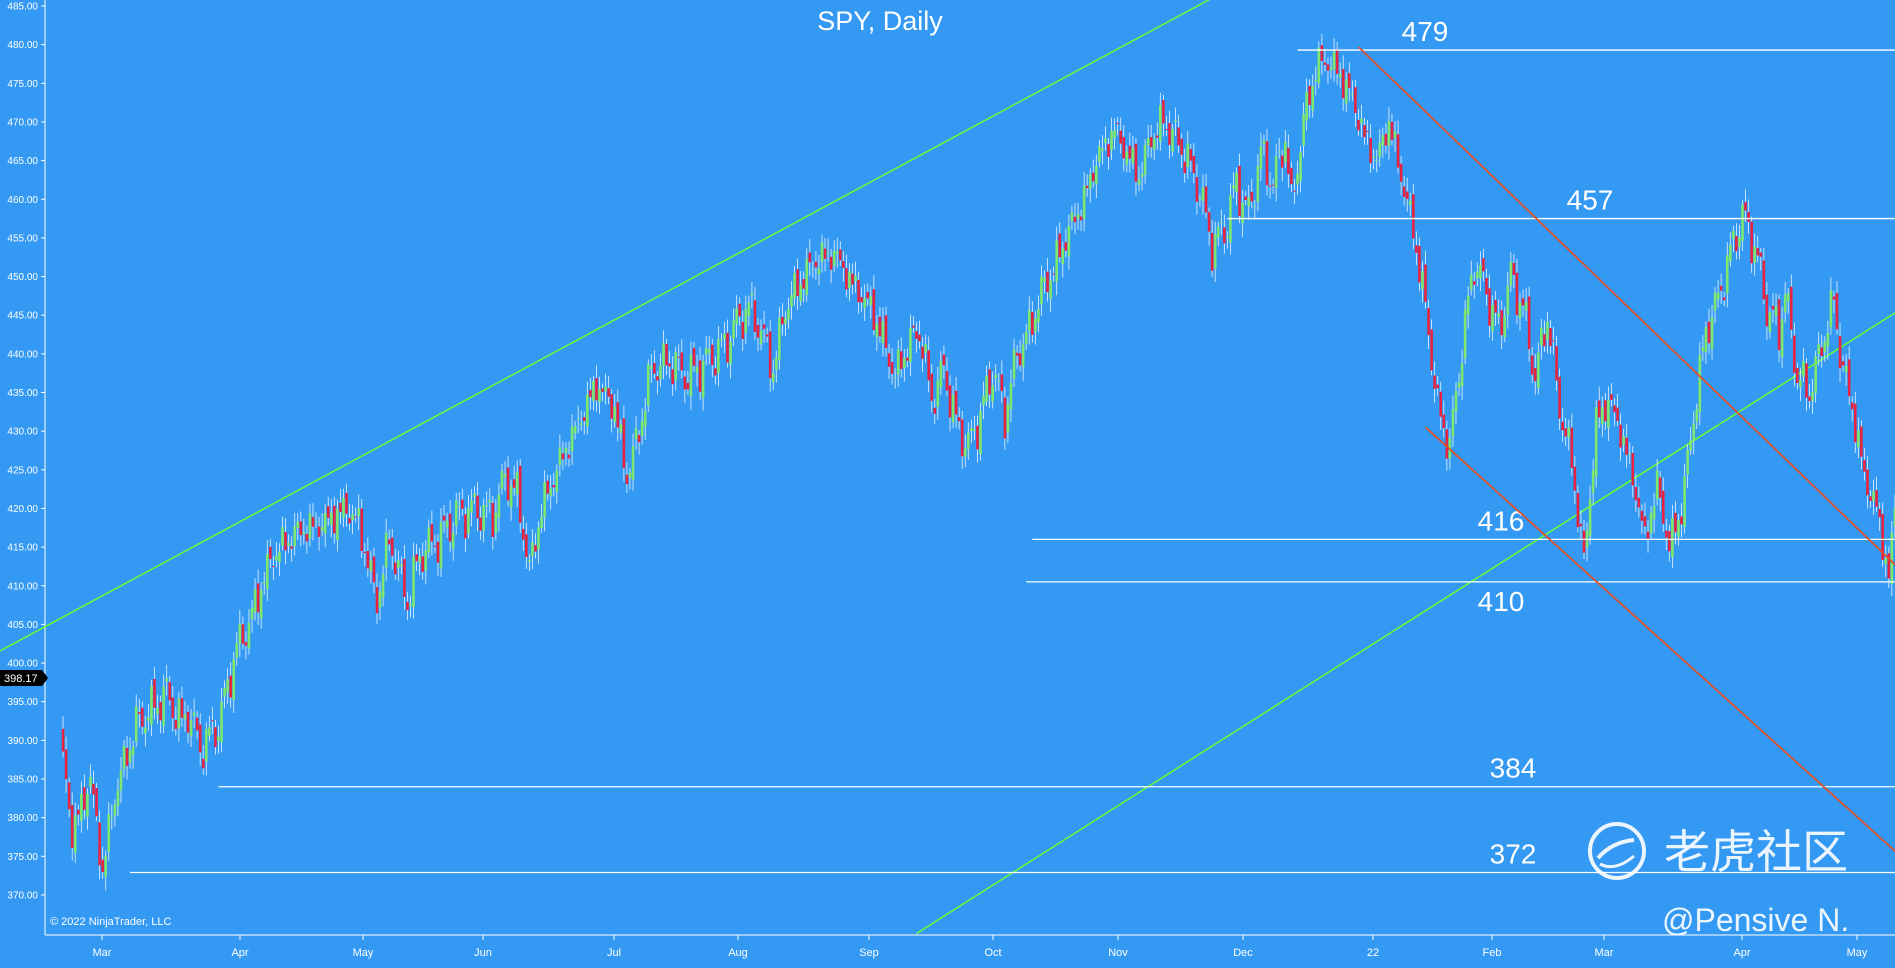 The image size is (1895, 968). What do you see at coordinates (1501, 601) in the screenshot?
I see `level-label-410: 410` at bounding box center [1501, 601].